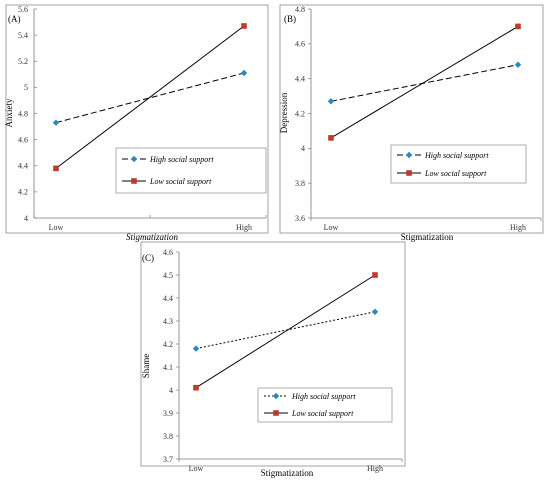 This screenshot has height=488, width=550. I want to click on panel-label: (A), so click(14, 19).